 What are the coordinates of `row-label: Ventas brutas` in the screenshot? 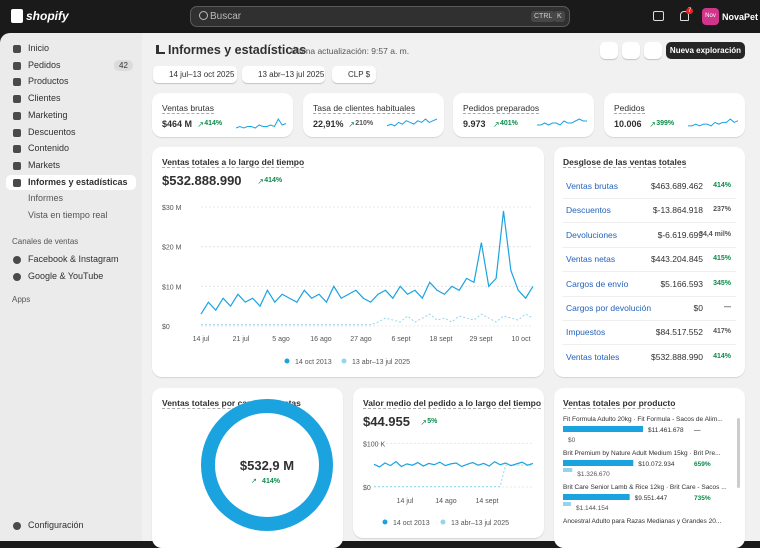 It's located at (592, 186).